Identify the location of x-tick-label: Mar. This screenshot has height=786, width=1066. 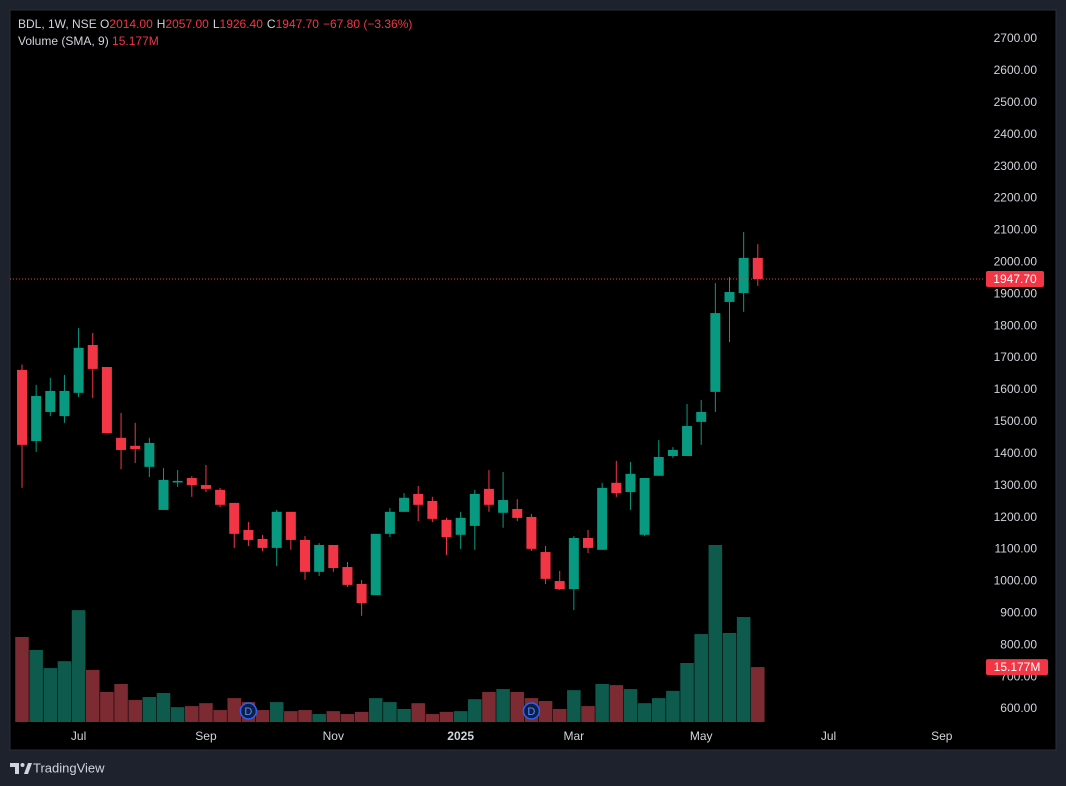
(574, 736).